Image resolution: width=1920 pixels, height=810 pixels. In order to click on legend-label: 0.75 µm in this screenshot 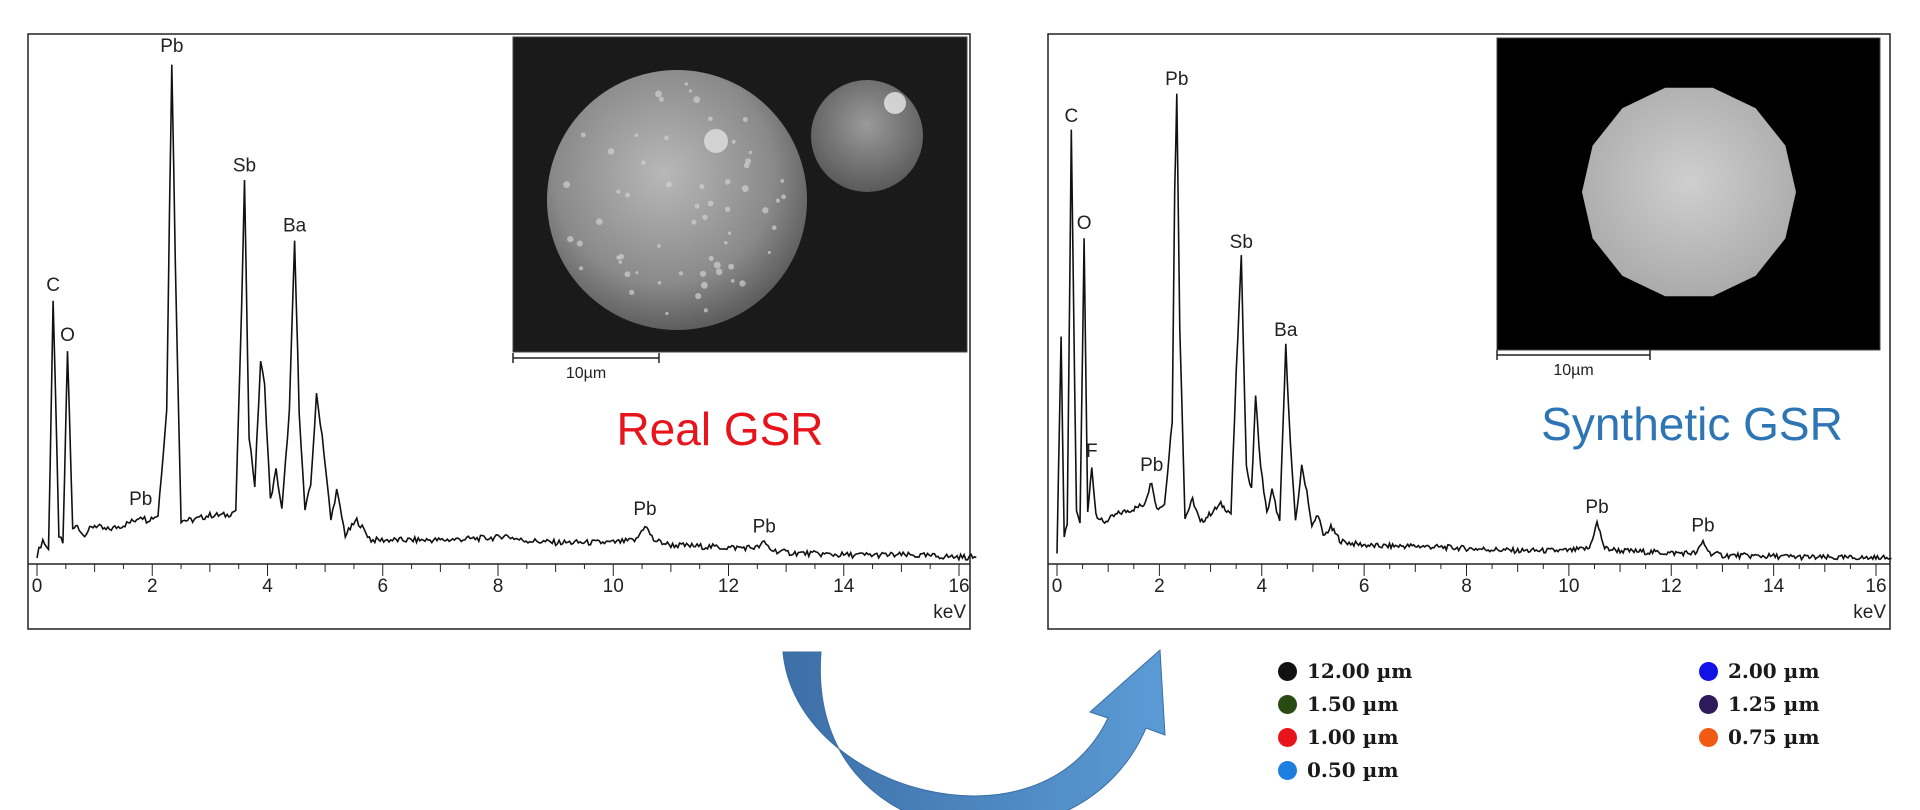, I will do `click(1774, 737)`.